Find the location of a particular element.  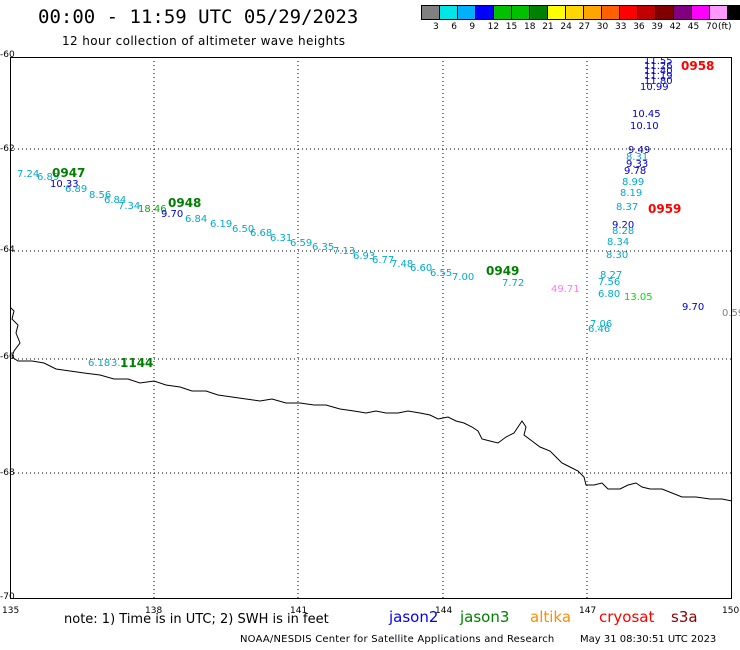

swh-observation: 18.46 is located at coordinates (152, 209).